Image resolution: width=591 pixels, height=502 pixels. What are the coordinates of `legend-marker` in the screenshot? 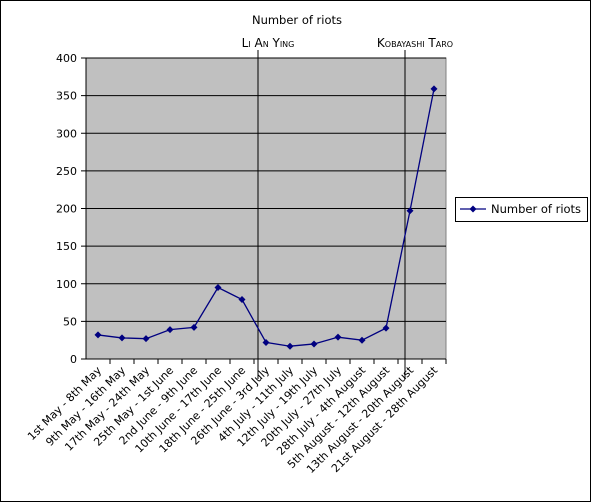 It's located at (473, 209).